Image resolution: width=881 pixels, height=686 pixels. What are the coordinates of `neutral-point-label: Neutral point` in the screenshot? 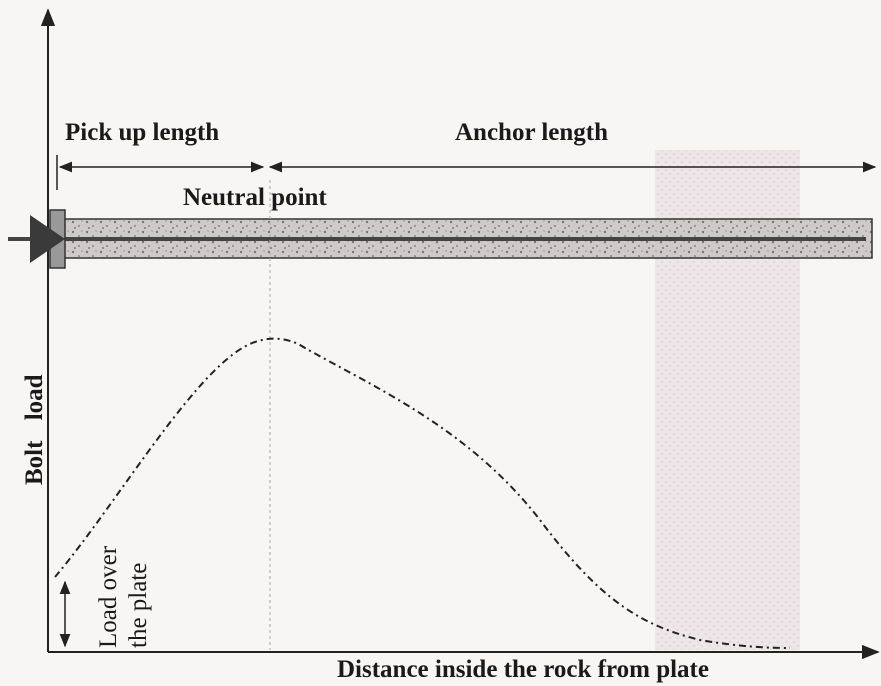 It's located at (255, 197).